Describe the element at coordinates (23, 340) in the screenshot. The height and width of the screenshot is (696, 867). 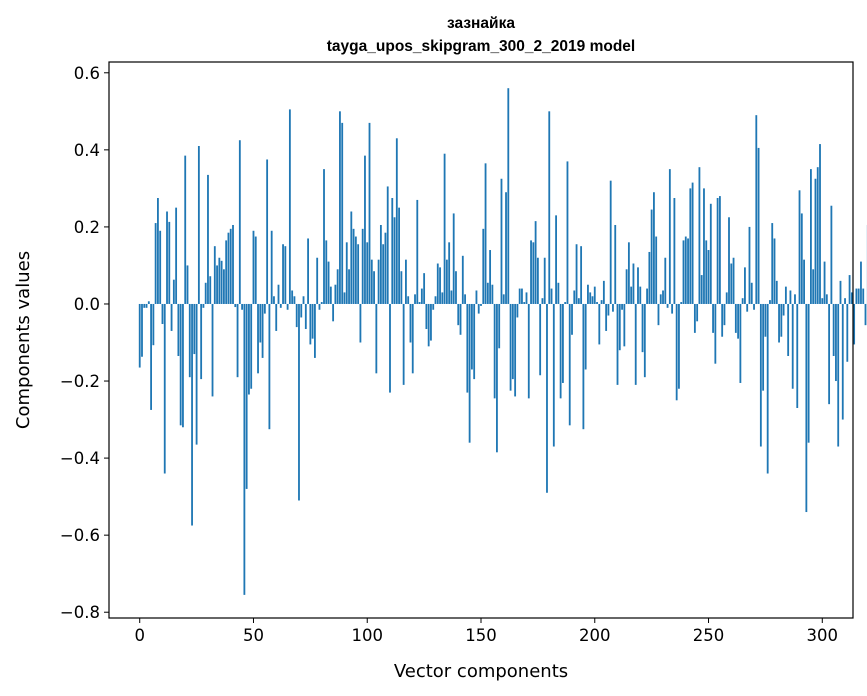
I see `y-axis-label: Components values` at that location.